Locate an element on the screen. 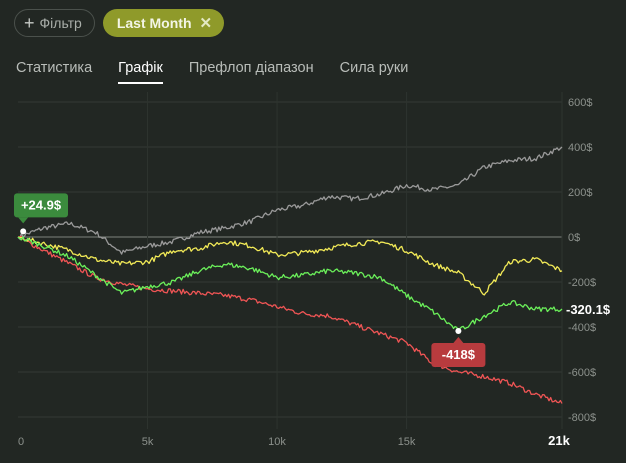 This screenshot has width=626, height=463. close-icon: ✕ is located at coordinates (206, 23).